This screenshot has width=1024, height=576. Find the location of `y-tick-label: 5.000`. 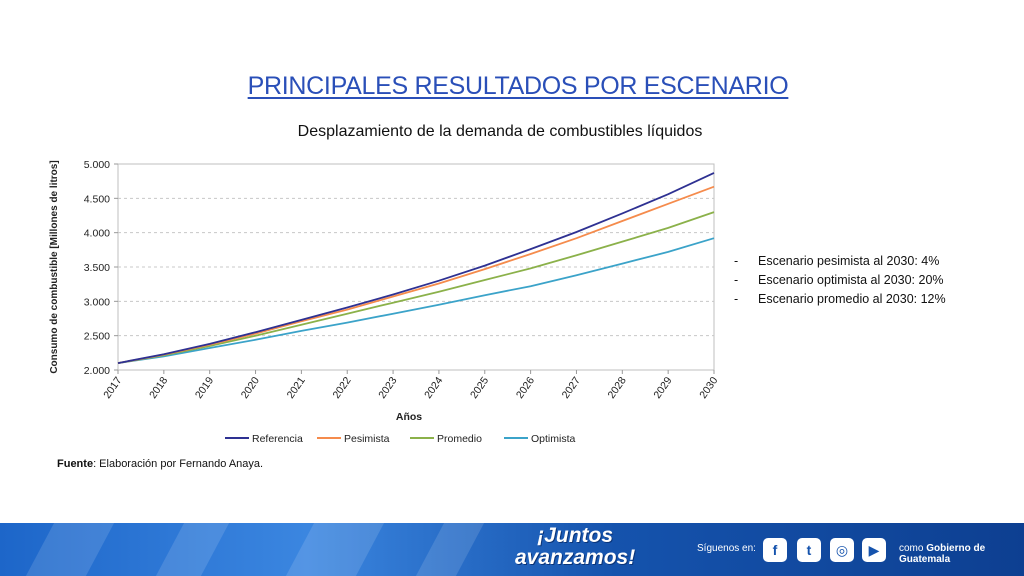

y-tick-label: 5.000 is located at coordinates (97, 165).